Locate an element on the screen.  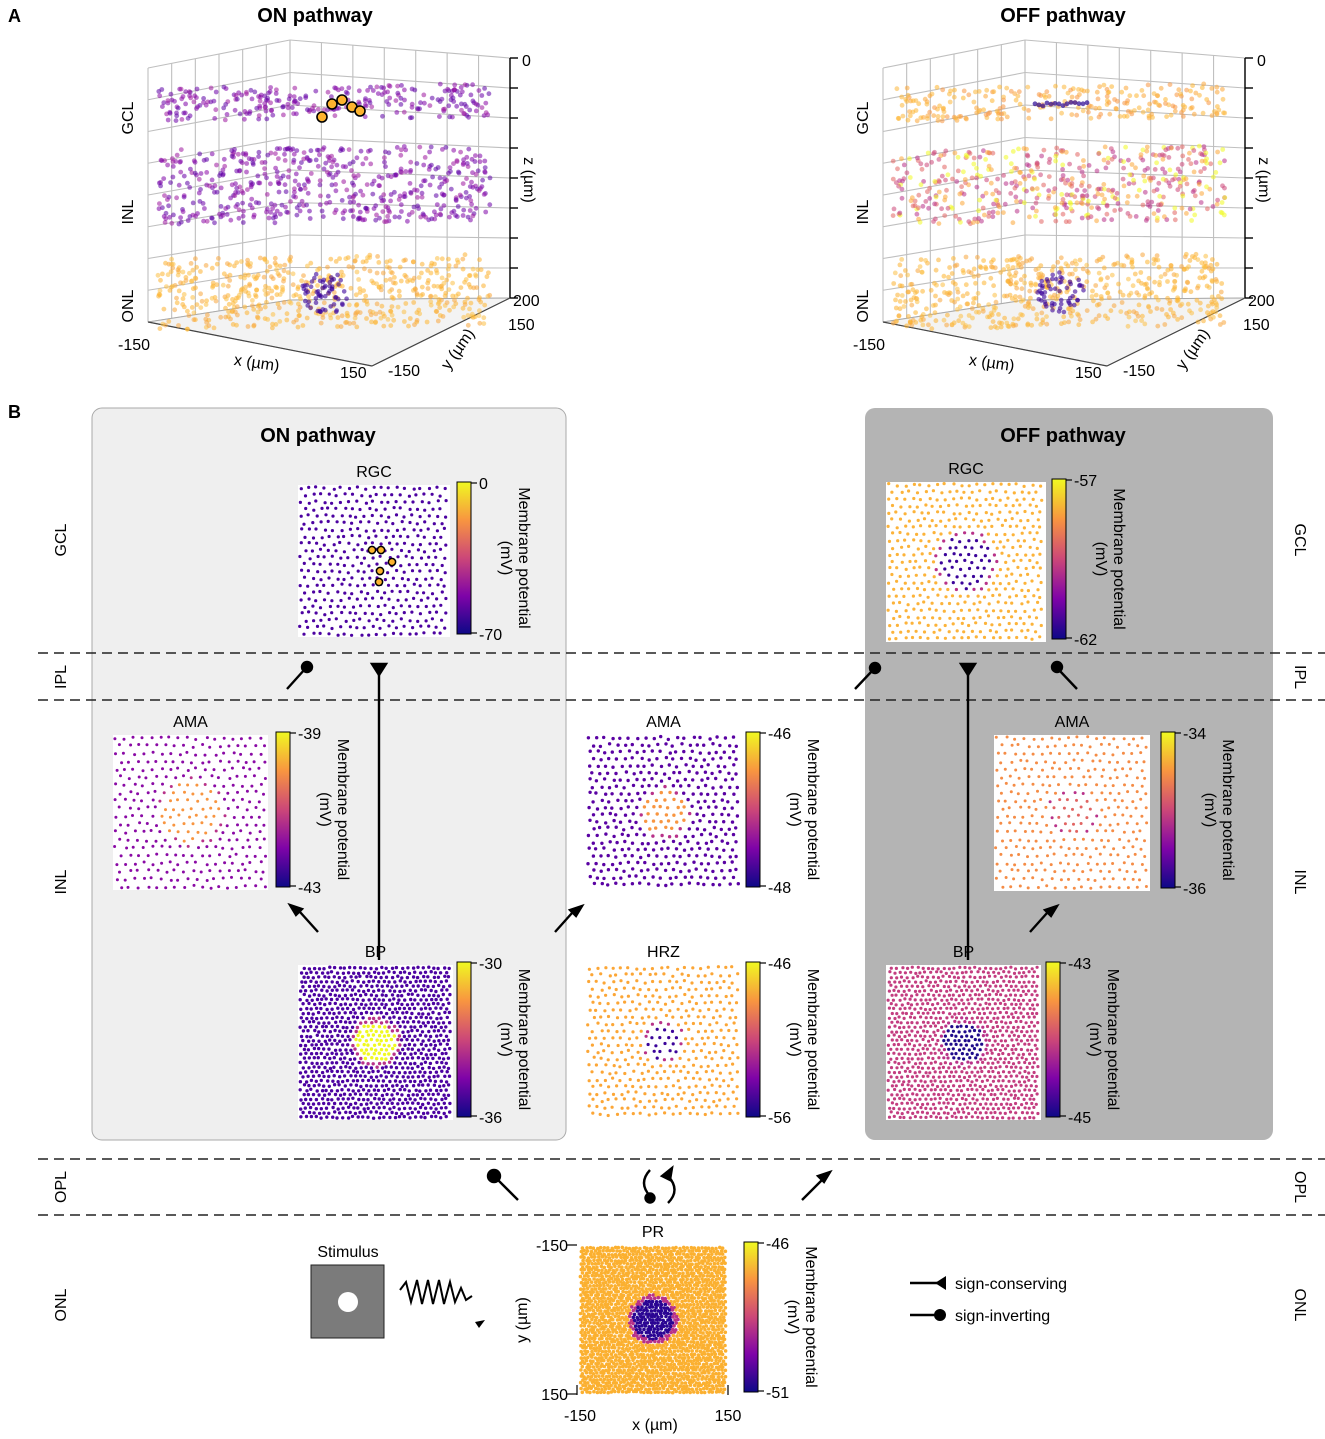
synapse-legend: sign-conserving sign-inverting is located at coordinates (988, 1300).